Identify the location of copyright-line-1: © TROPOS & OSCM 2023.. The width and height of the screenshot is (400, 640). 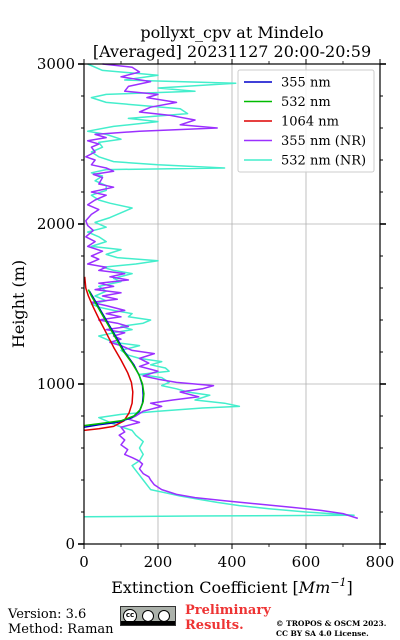
(331, 623).